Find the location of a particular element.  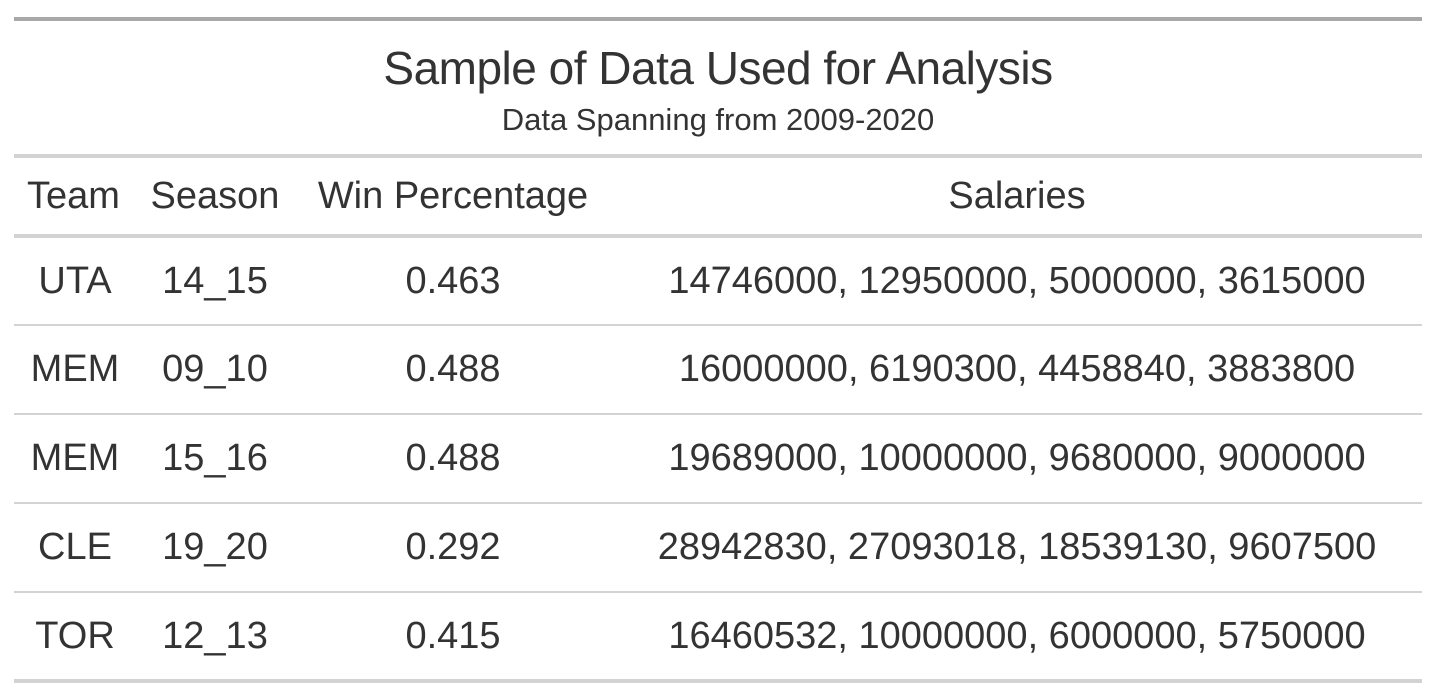

column-header-team: Team is located at coordinates (75, 198).